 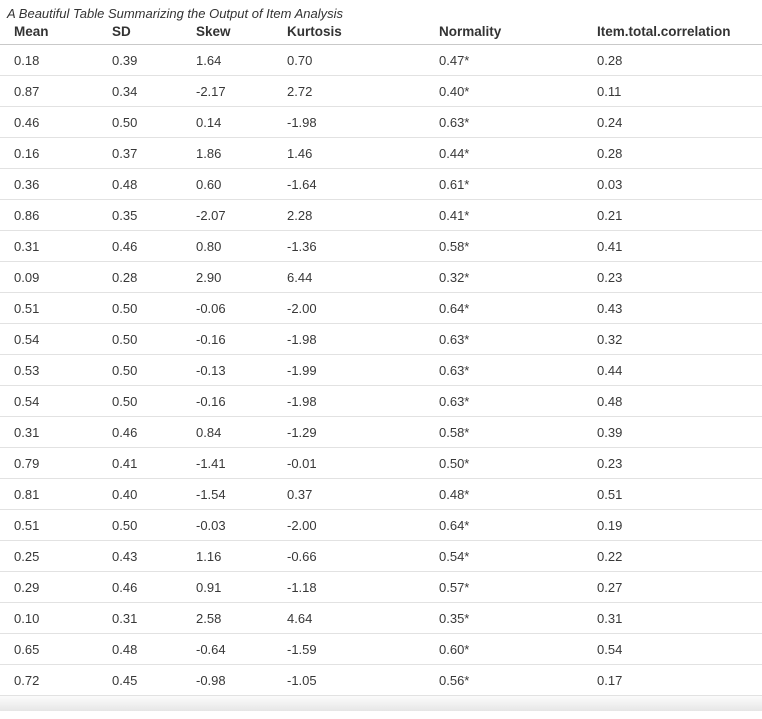 I want to click on table-cell: 0.48, so click(x=672, y=401).